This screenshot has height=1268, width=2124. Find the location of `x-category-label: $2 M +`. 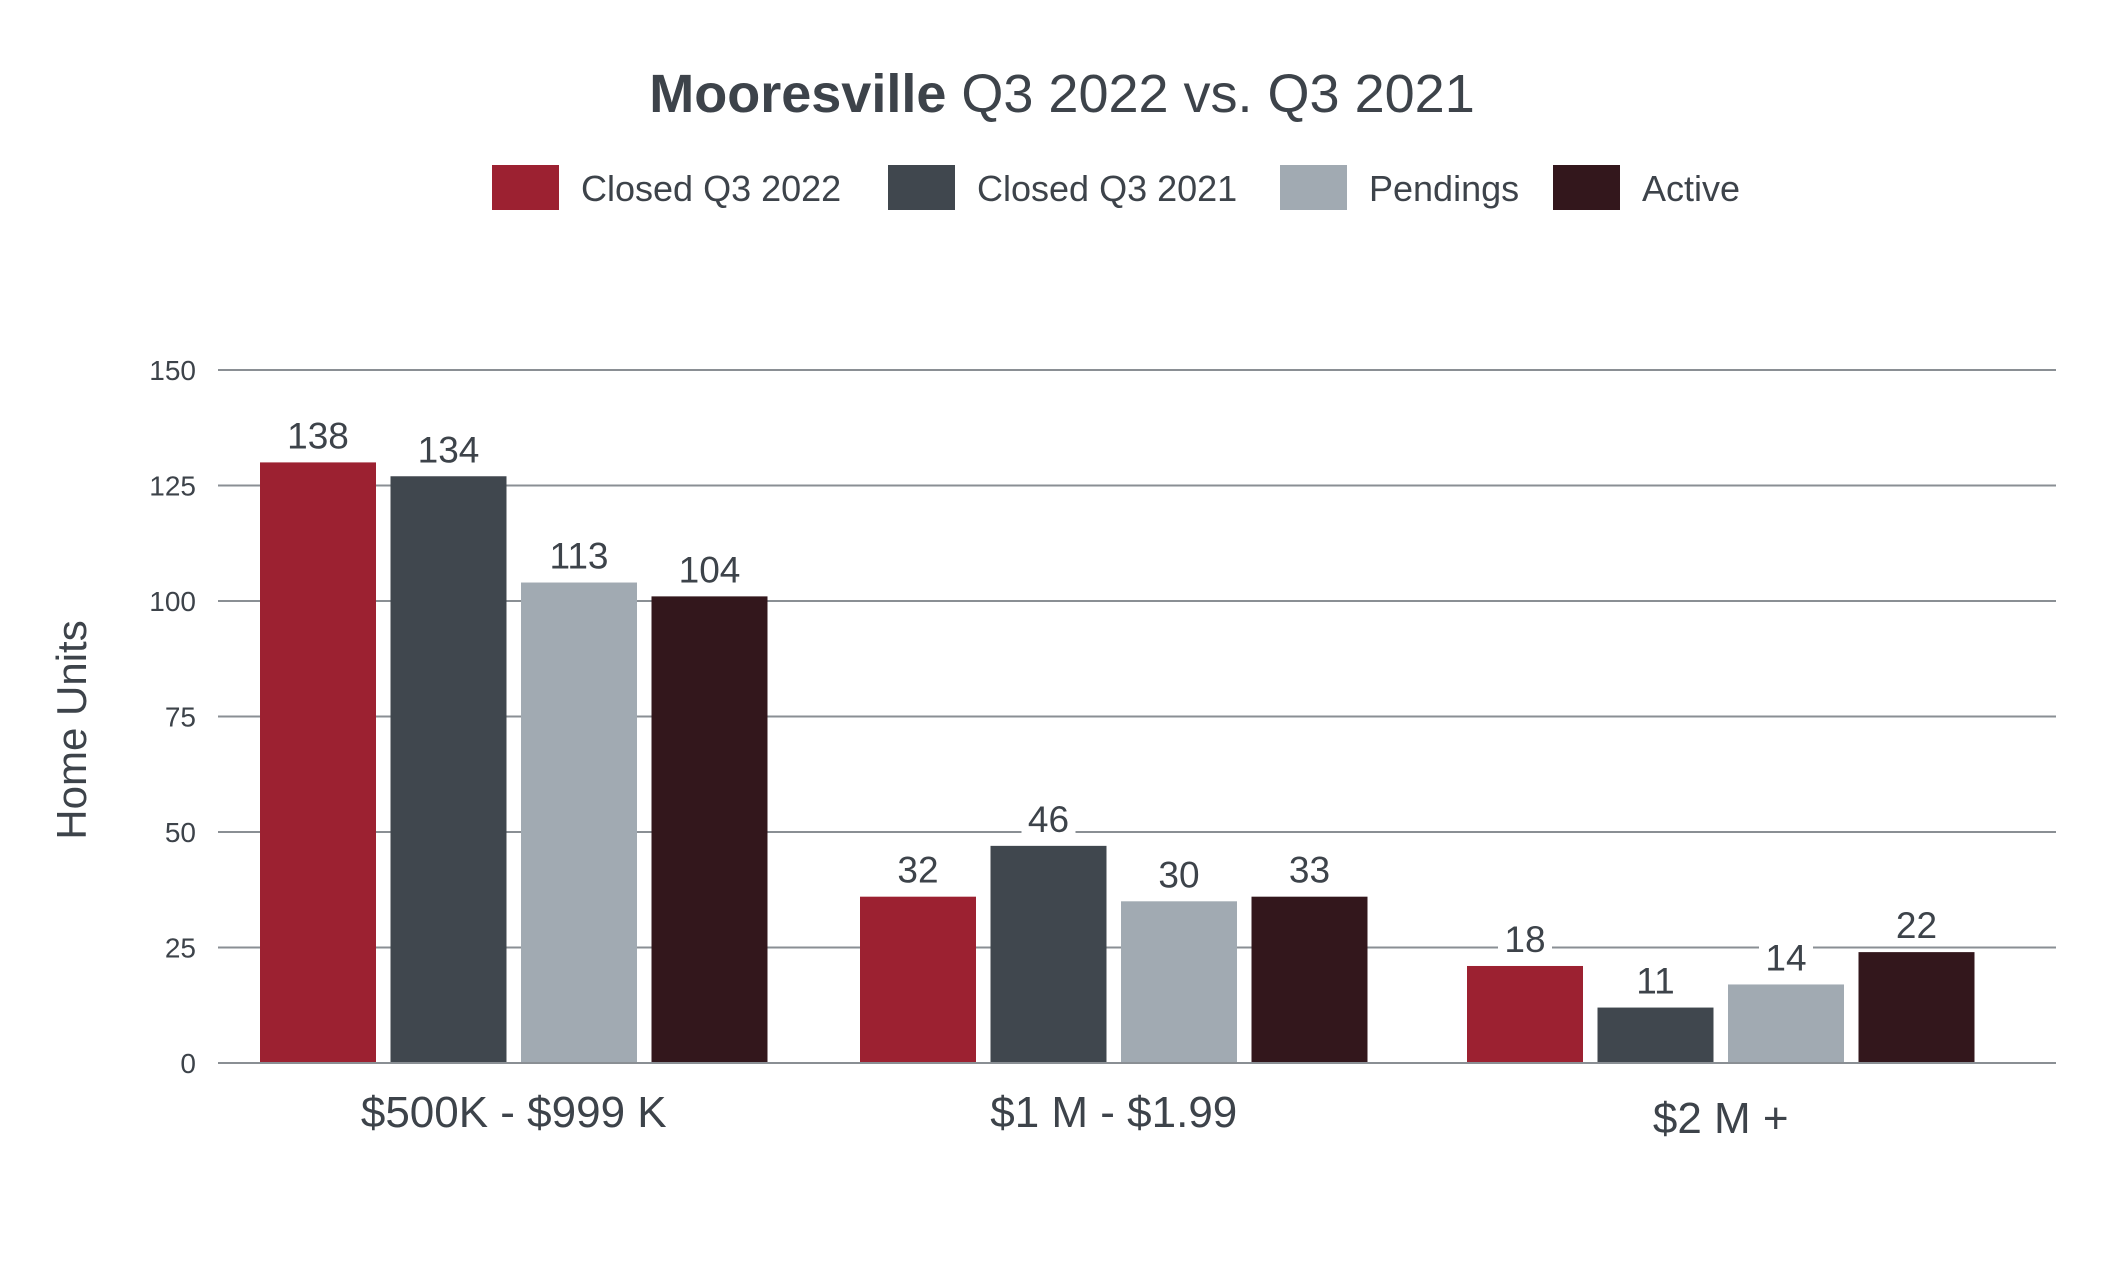

x-category-label: $2 M + is located at coordinates (1721, 1118).